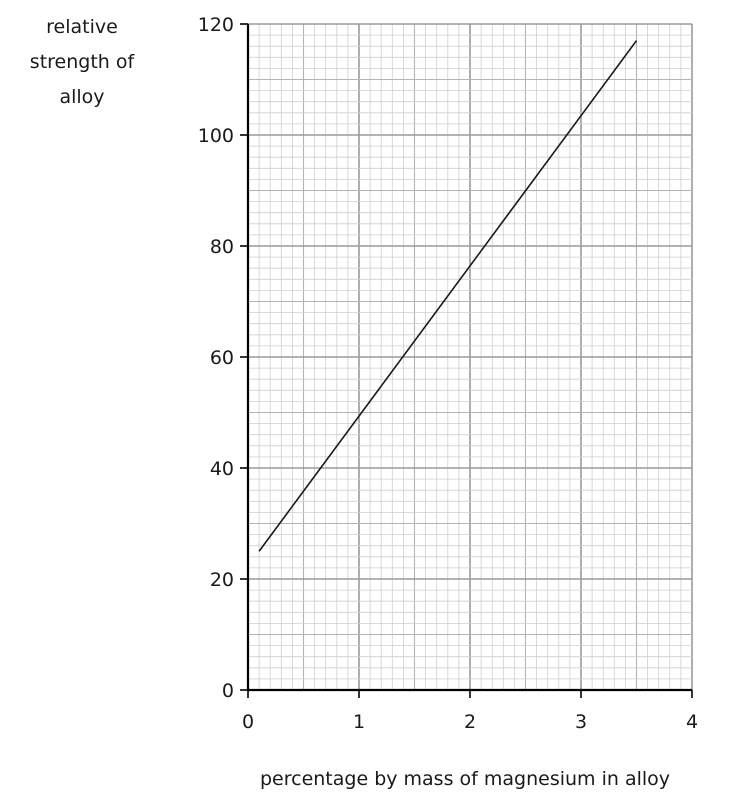 This screenshot has width=735, height=795. I want to click on x-ticks: 0 1 2 3 4, so click(470, 711).